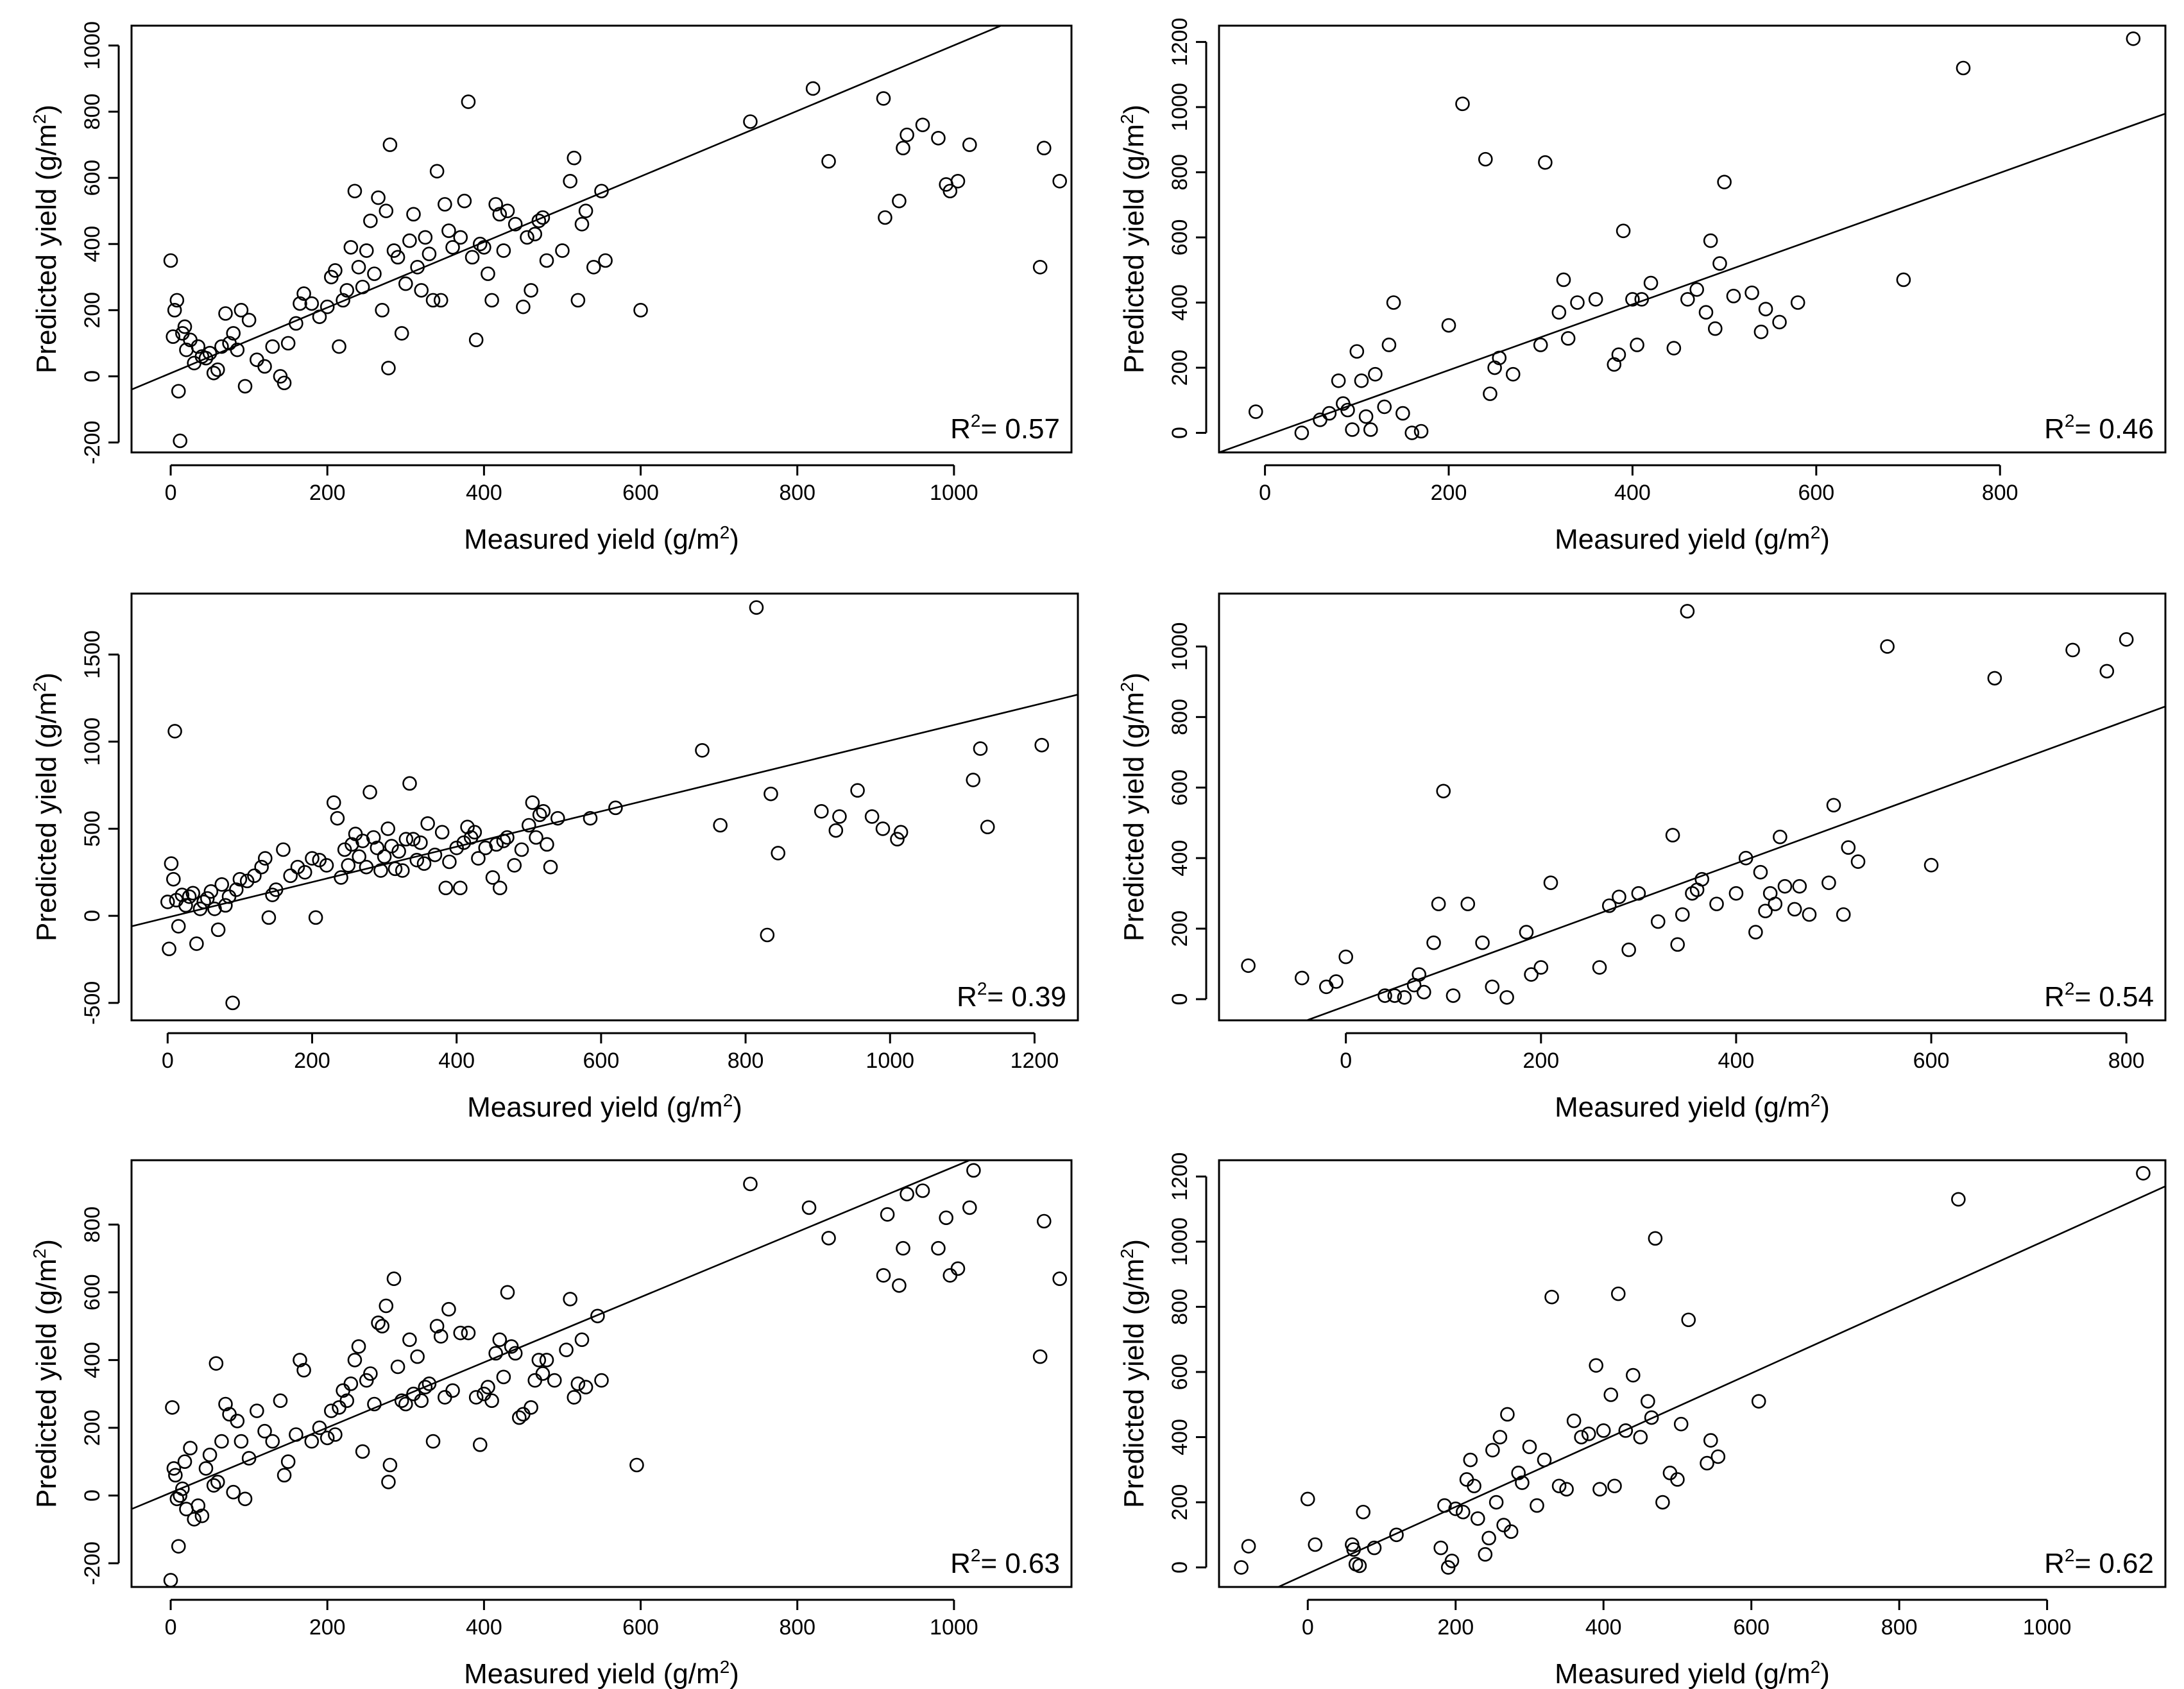 This screenshot has width=2184, height=1689. Describe the element at coordinates (1931, 1061) in the screenshot. I see `x-tick-label: 600` at that location.